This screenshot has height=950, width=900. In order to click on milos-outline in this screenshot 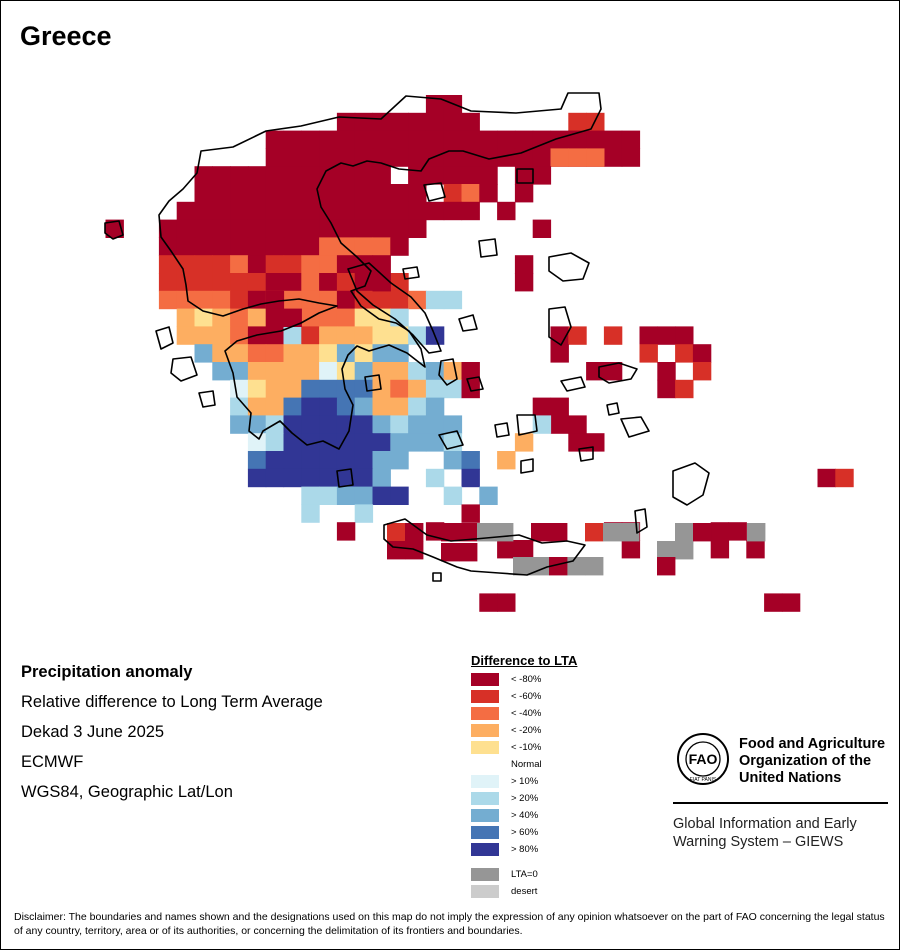, I will do `click(451, 440)`.